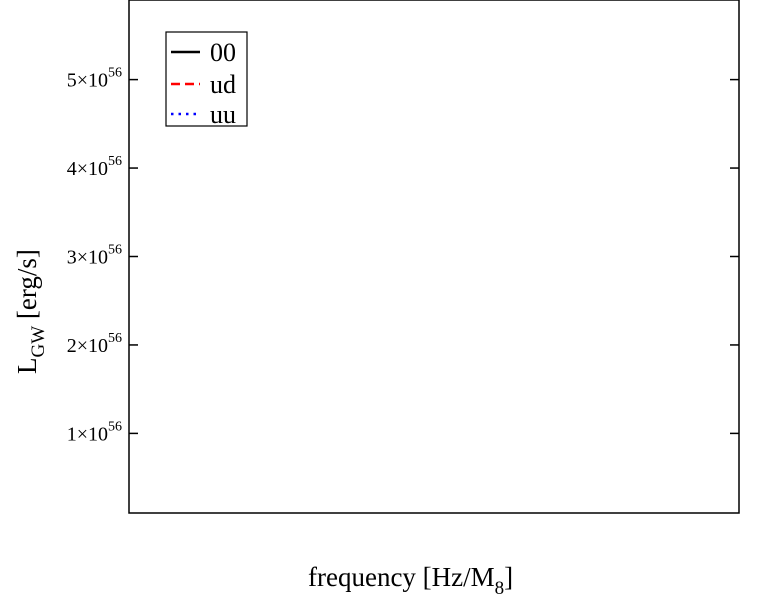 The height and width of the screenshot is (598, 772). Describe the element at coordinates (115, 426) in the screenshot. I see `y-tick-exp-0: 56` at that location.